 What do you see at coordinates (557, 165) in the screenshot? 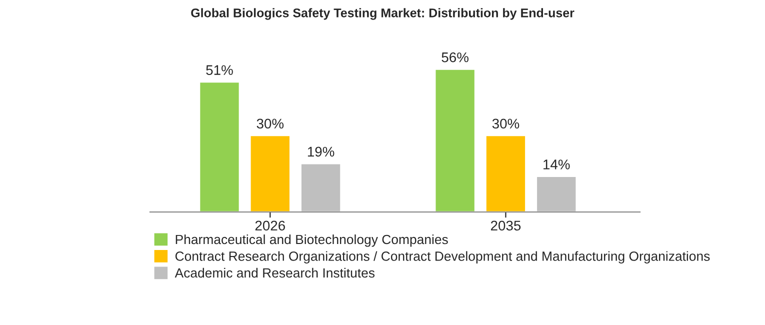
I see `data-label: 14%` at bounding box center [557, 165].